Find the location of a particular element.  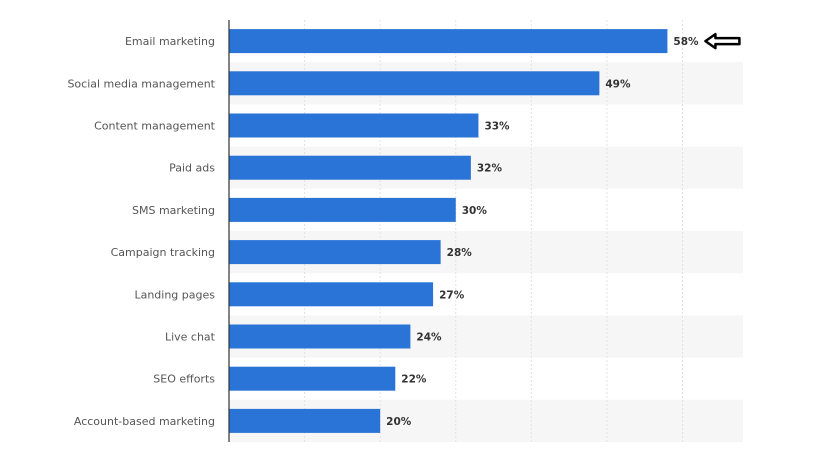

data-label: 49% is located at coordinates (618, 84).